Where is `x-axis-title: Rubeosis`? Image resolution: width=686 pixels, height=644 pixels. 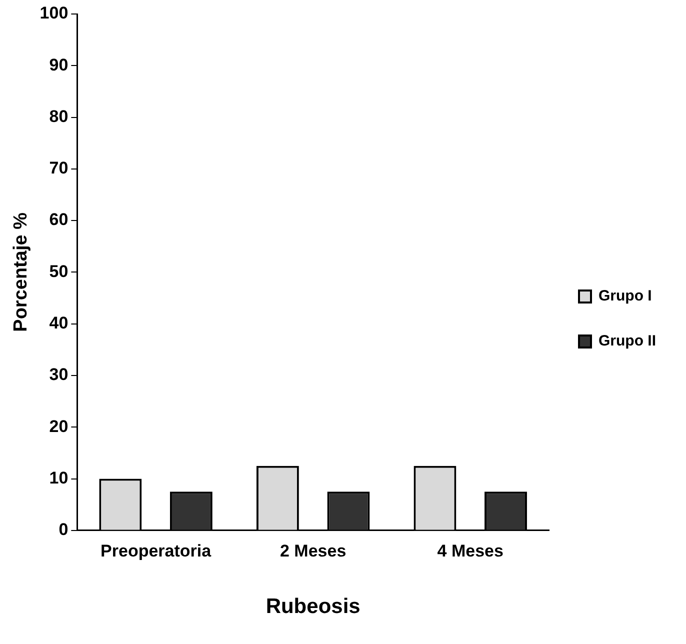 x-axis-title: Rubeosis is located at coordinates (313, 606).